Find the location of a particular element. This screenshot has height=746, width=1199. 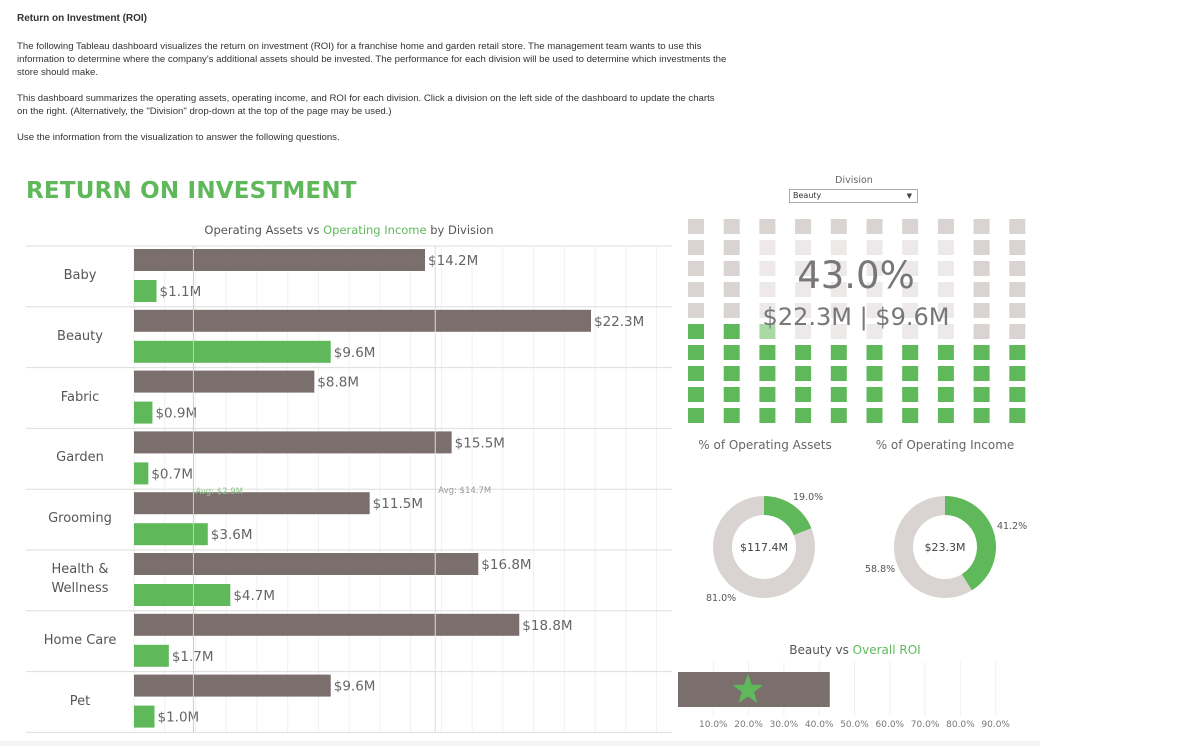

division-label: Pet is located at coordinates (80, 701).